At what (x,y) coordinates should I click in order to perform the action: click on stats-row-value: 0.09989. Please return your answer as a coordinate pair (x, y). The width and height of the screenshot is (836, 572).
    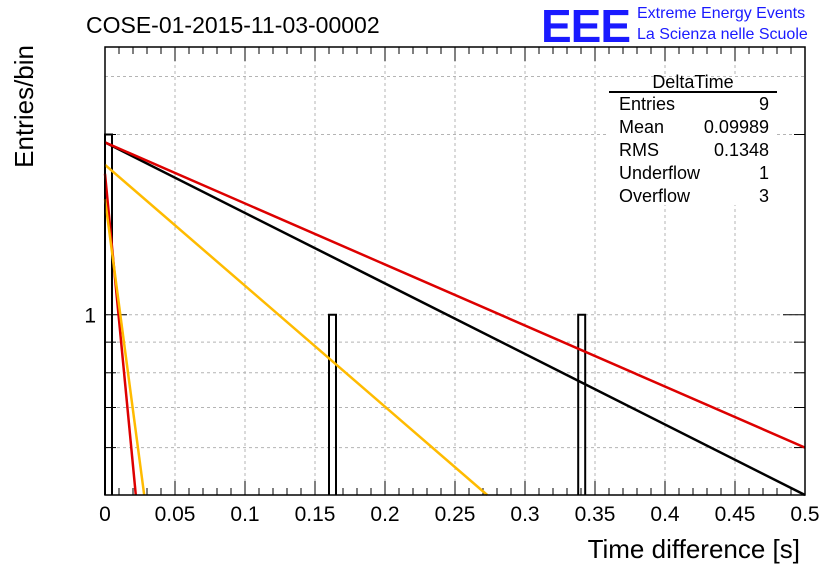
    Looking at the image, I should click on (736, 127).